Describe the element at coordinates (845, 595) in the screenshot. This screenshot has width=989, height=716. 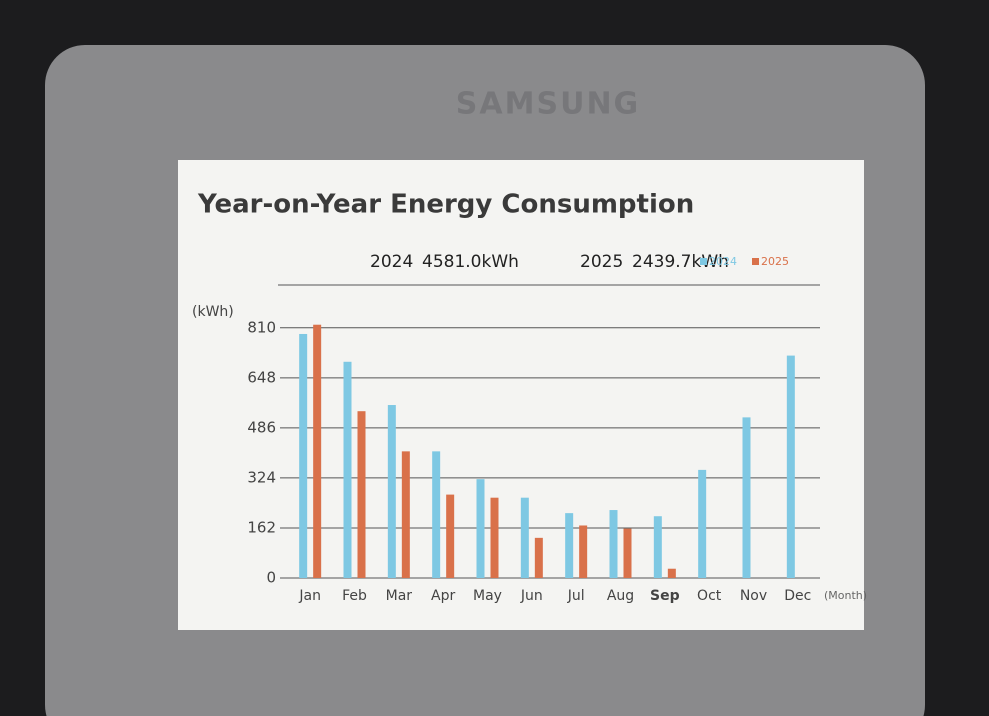
I see `x-unit: (Month)` at that location.